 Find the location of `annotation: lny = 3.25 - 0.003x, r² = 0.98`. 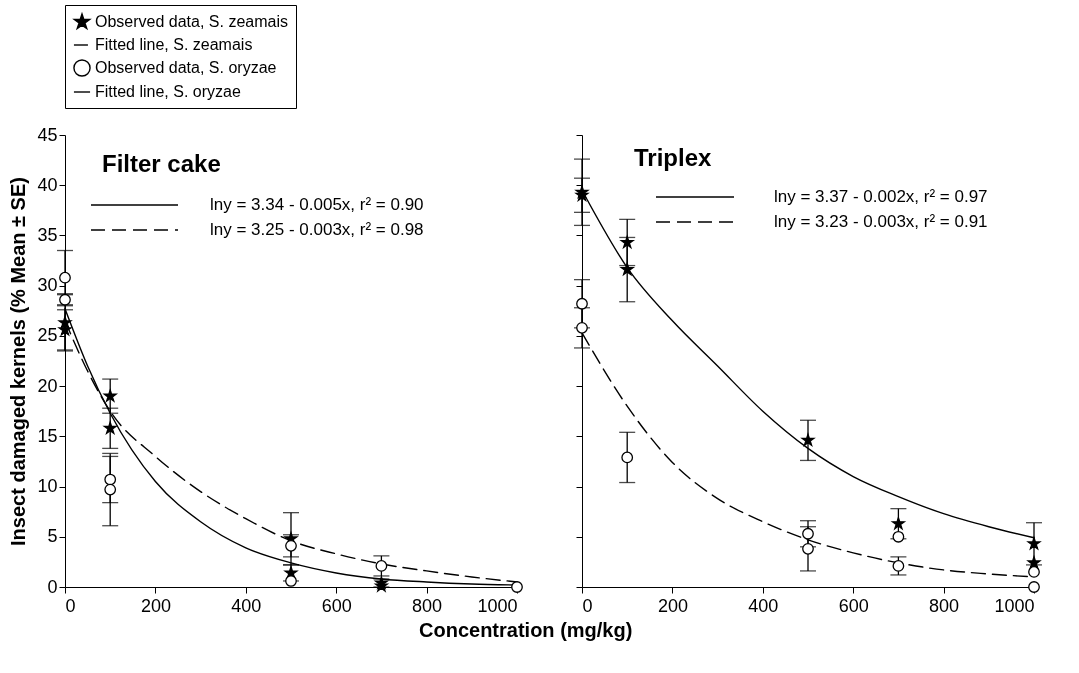

annotation: lny = 3.25 - 0.003x, r² = 0.98 is located at coordinates (317, 229).